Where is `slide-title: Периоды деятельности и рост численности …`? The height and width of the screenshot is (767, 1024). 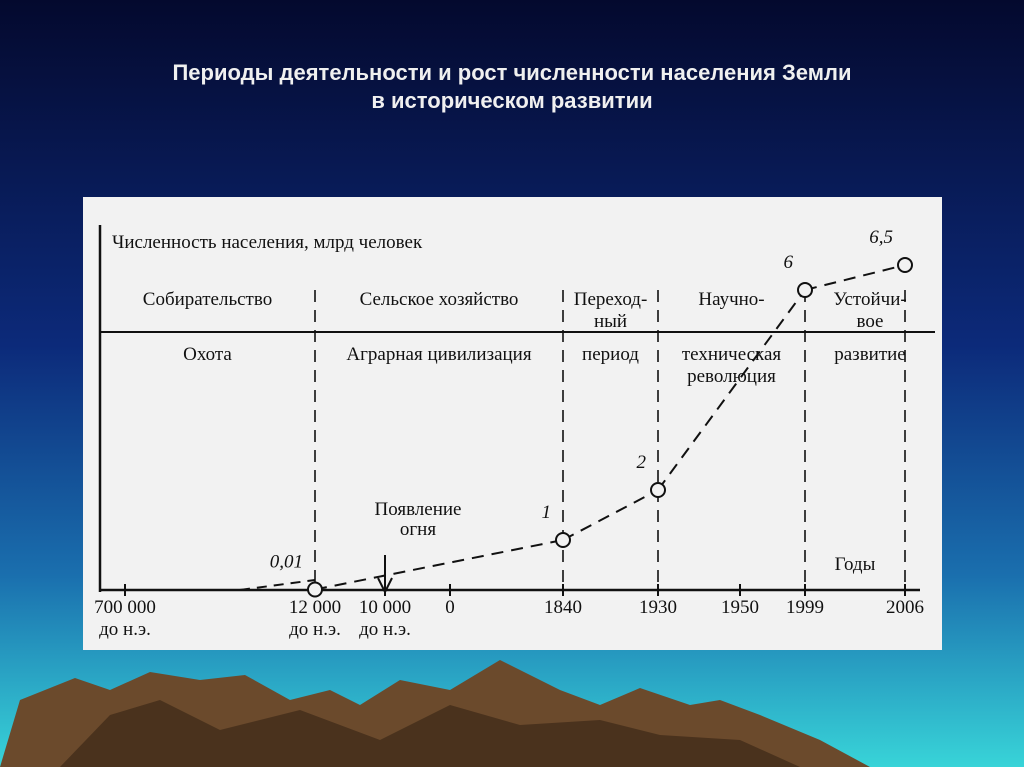
slide-title: Периоды деятельности и рост численности … is located at coordinates (511, 86).